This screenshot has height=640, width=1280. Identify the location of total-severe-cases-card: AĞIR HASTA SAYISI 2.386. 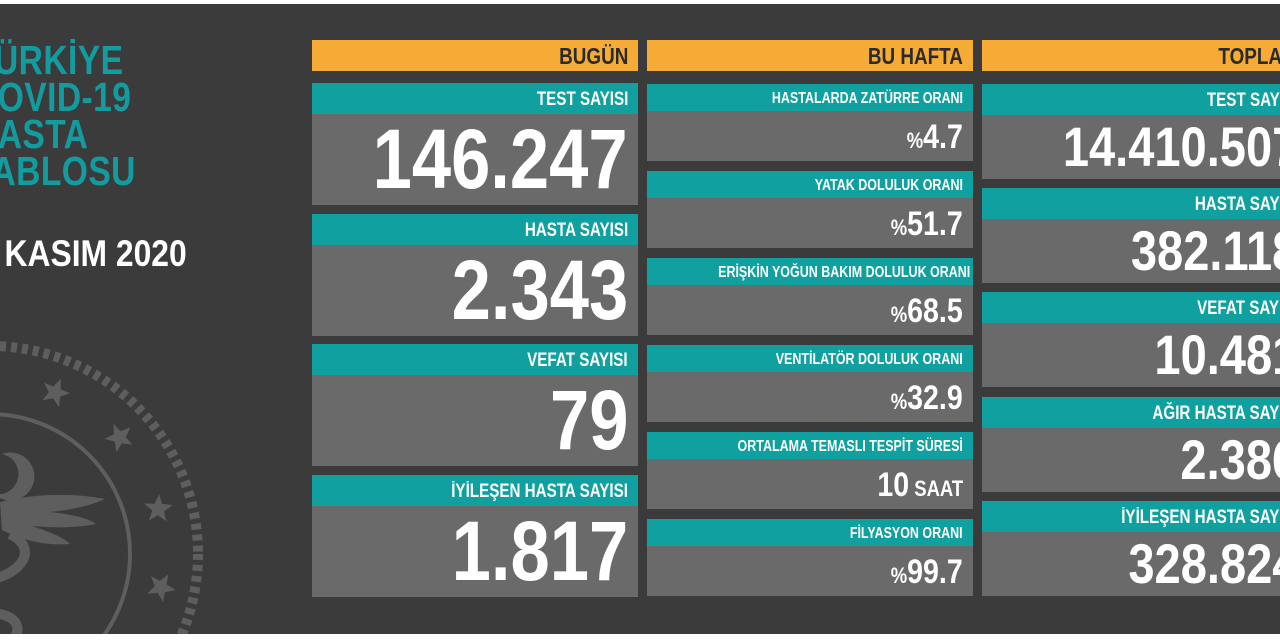
(1131, 444).